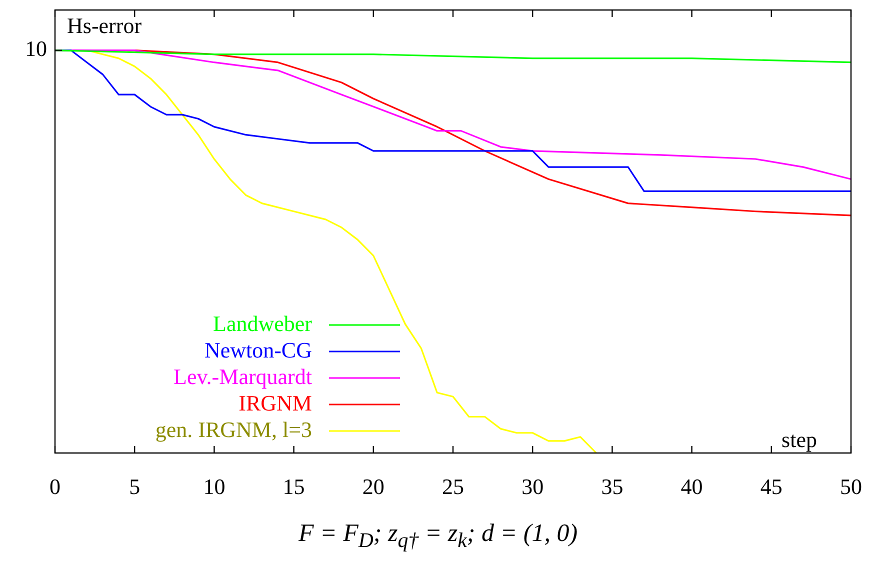 The image size is (876, 576). What do you see at coordinates (373, 486) in the screenshot?
I see `x-tick-label: 20` at bounding box center [373, 486].